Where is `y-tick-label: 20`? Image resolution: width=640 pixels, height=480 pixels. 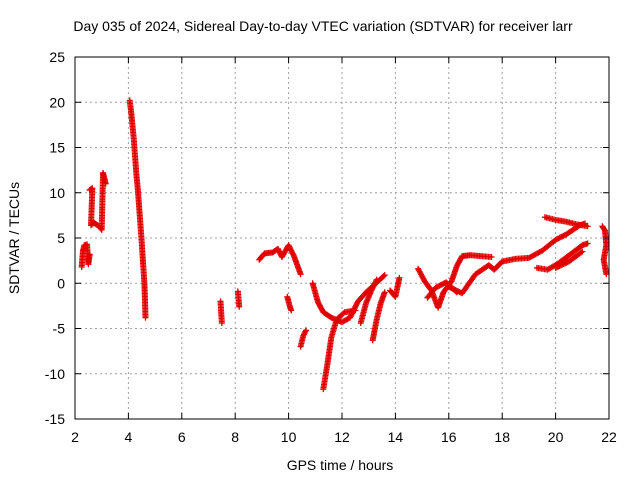
y-tick-label: 20 is located at coordinates (57, 102).